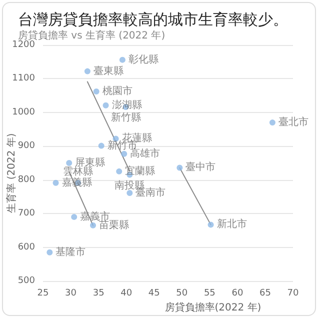 The width and height of the screenshot is (320, 320). What do you see at coordinates (24, 45) in the screenshot?
I see `y-tick-label: 1200` at bounding box center [24, 45].